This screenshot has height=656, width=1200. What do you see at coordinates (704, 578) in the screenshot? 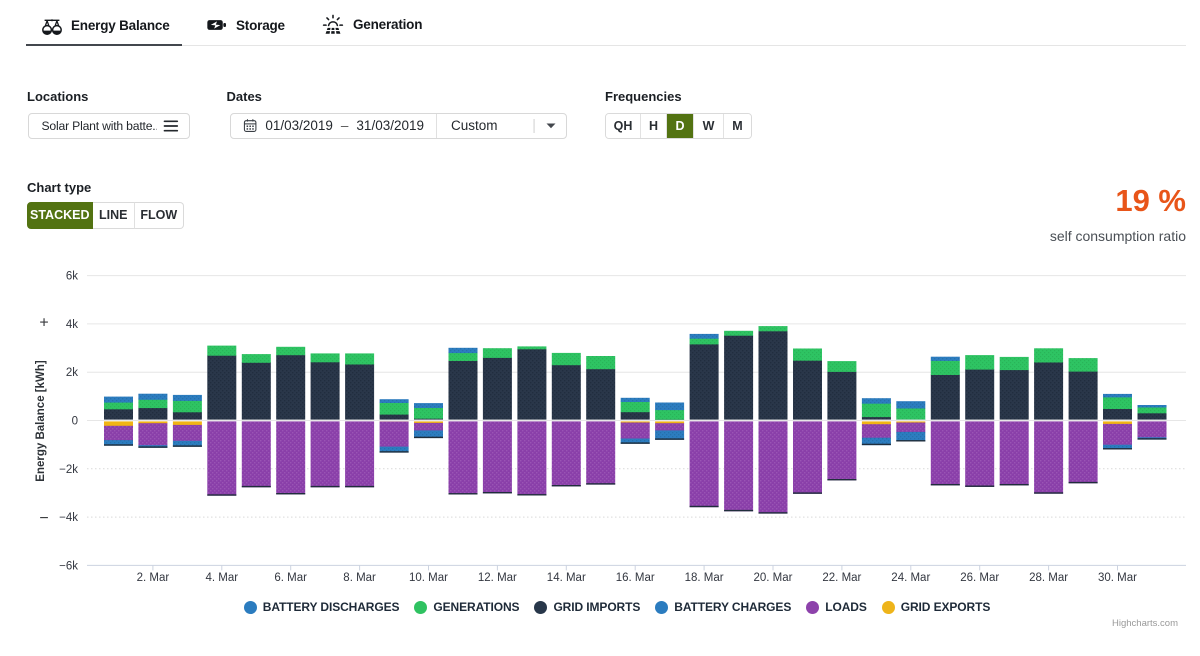
I see `svg-text: 18. Mar` at bounding box center [704, 578].